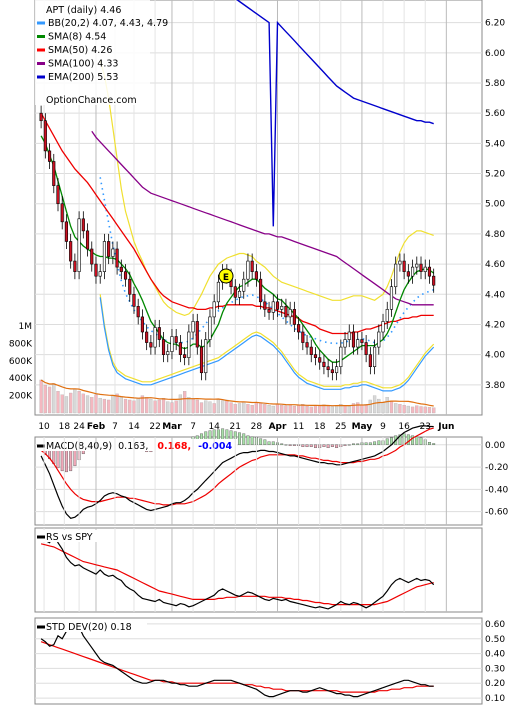  I want to click on price-tick-label: 4.20, so click(495, 325).